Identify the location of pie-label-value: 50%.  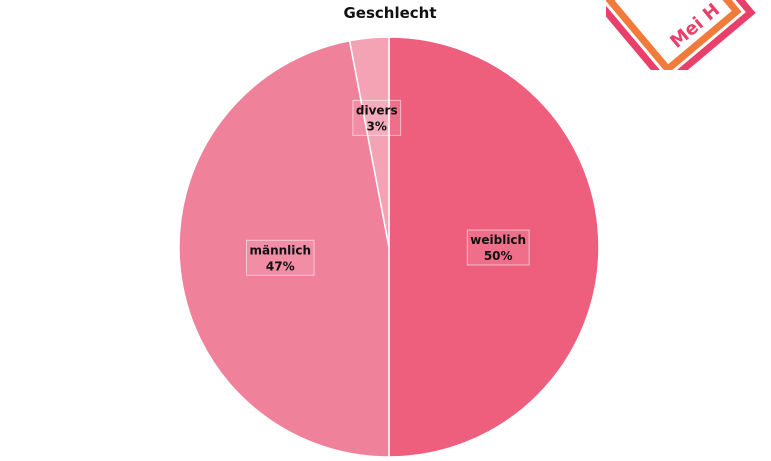
(498, 256).